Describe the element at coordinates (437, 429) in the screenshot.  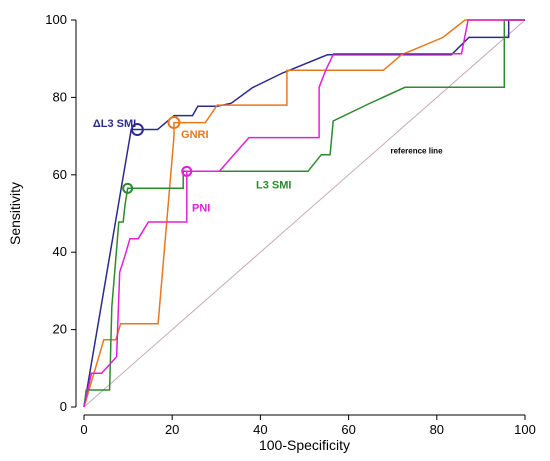
I see `x-tick-label: 80` at that location.